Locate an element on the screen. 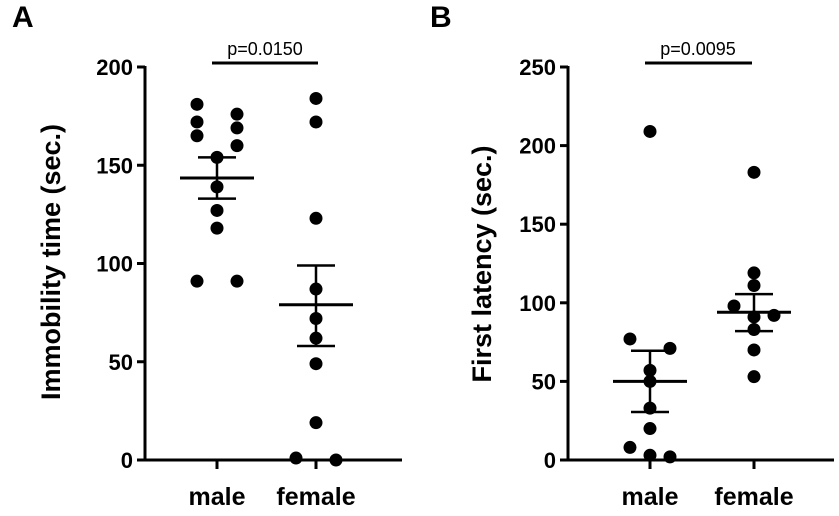 The image size is (839, 516). panel-a-x-ticks: male female is located at coordinates (272, 485).